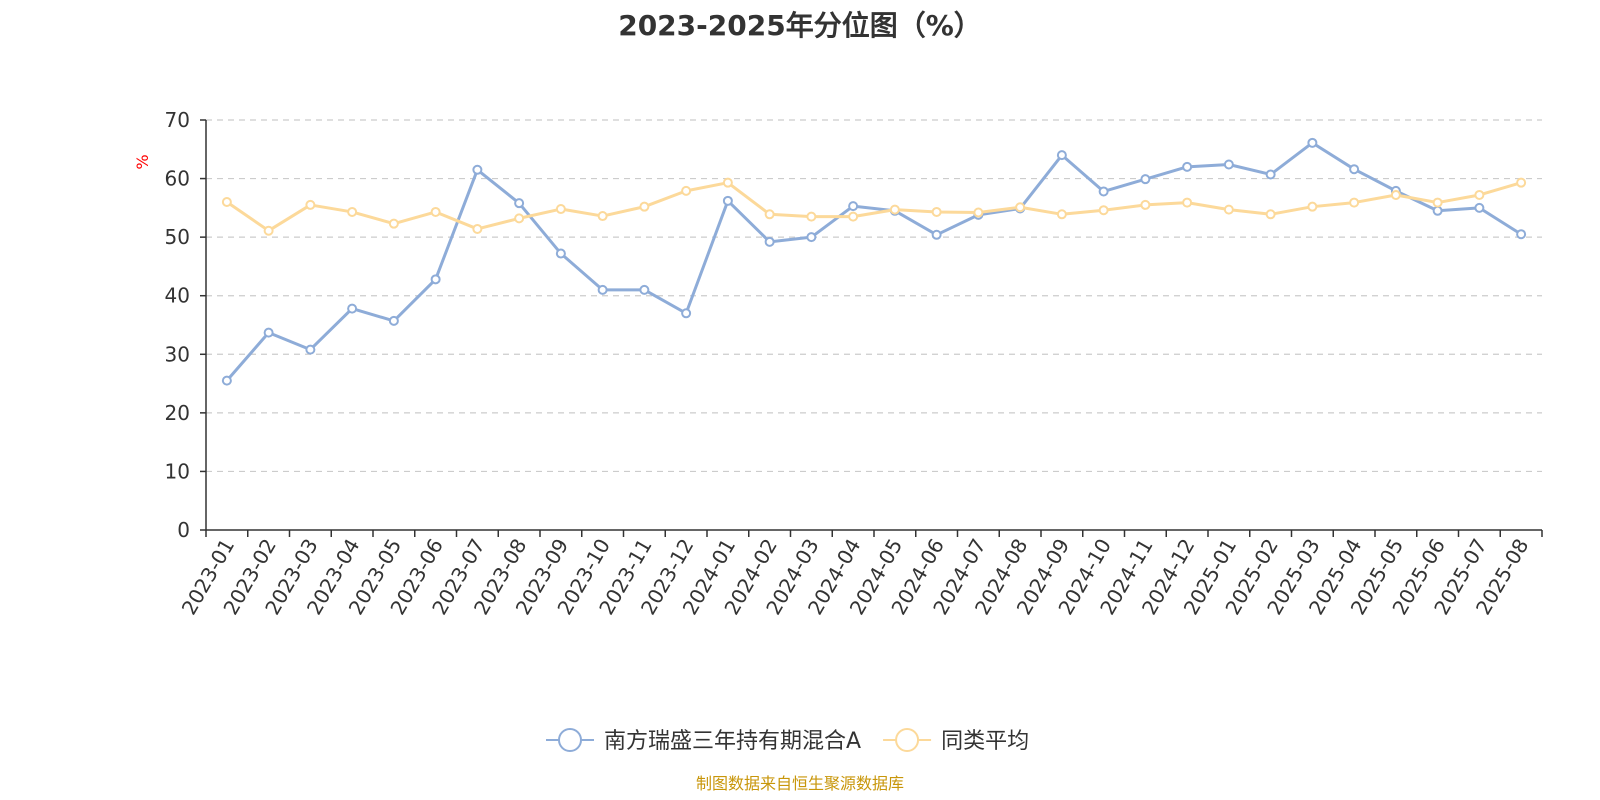 The height and width of the screenshot is (800, 1600). Describe the element at coordinates (177, 120) in the screenshot. I see `y-tick-label: 70` at that location.